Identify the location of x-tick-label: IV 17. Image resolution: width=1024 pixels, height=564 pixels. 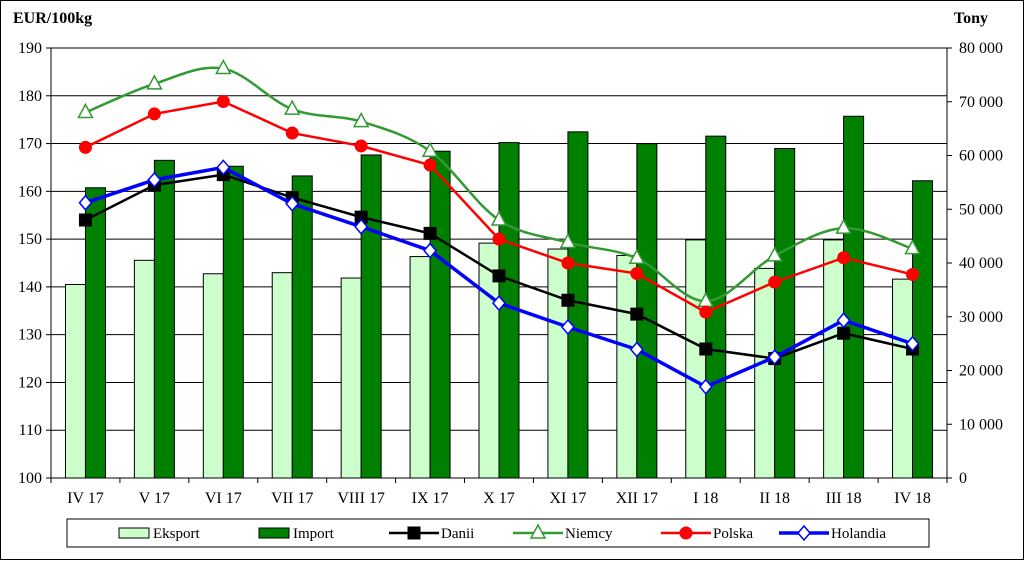
(85, 498).